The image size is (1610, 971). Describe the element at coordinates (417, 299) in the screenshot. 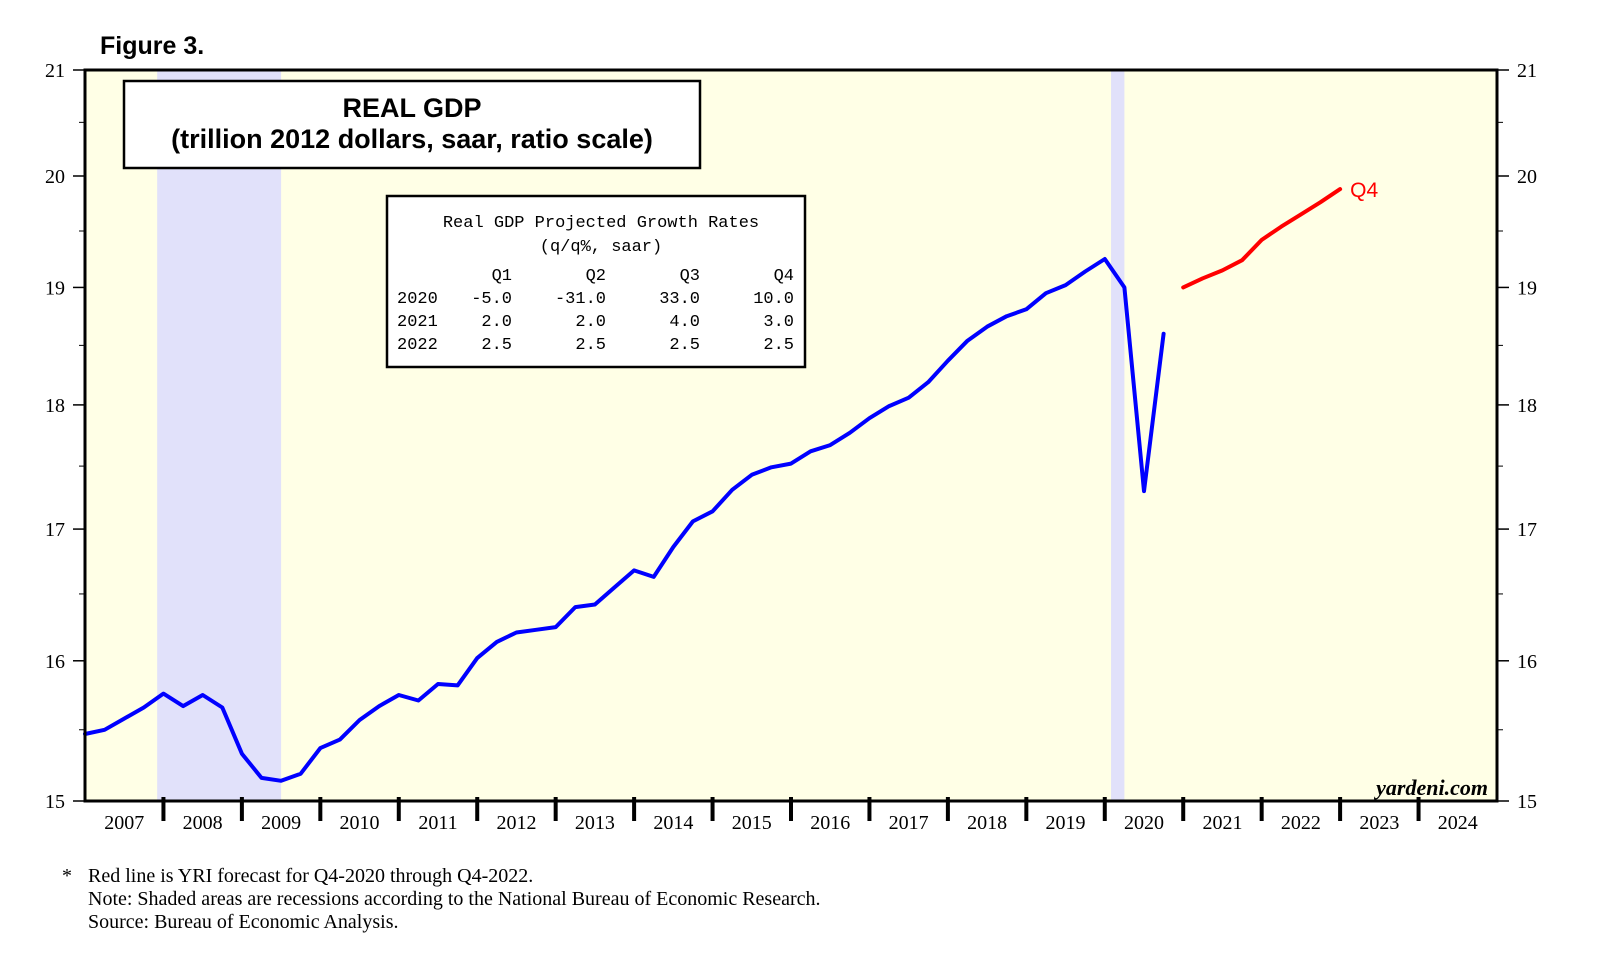

I see `table-row-year: 2020` at that location.